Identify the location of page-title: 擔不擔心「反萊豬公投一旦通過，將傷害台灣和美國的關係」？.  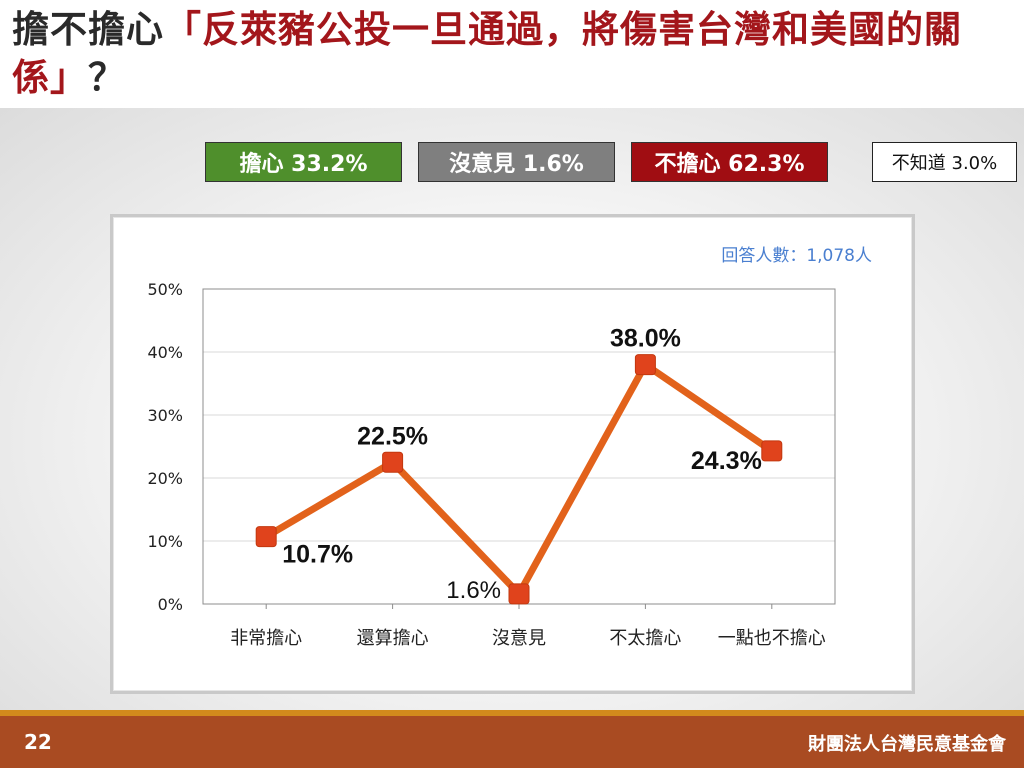
(512, 54).